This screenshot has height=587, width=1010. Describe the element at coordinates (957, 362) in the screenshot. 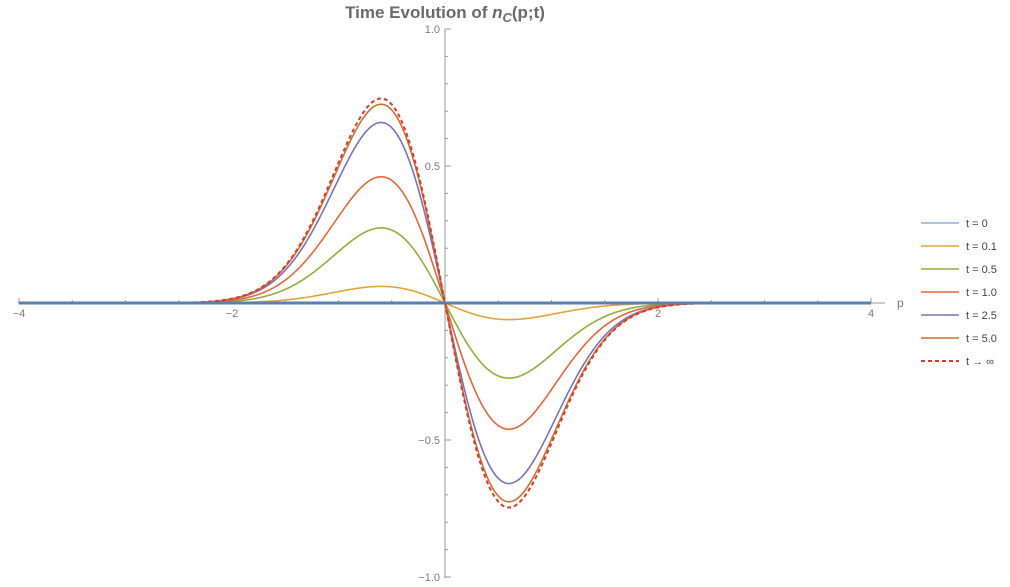

I see `legend-item: t → ∞` at that location.